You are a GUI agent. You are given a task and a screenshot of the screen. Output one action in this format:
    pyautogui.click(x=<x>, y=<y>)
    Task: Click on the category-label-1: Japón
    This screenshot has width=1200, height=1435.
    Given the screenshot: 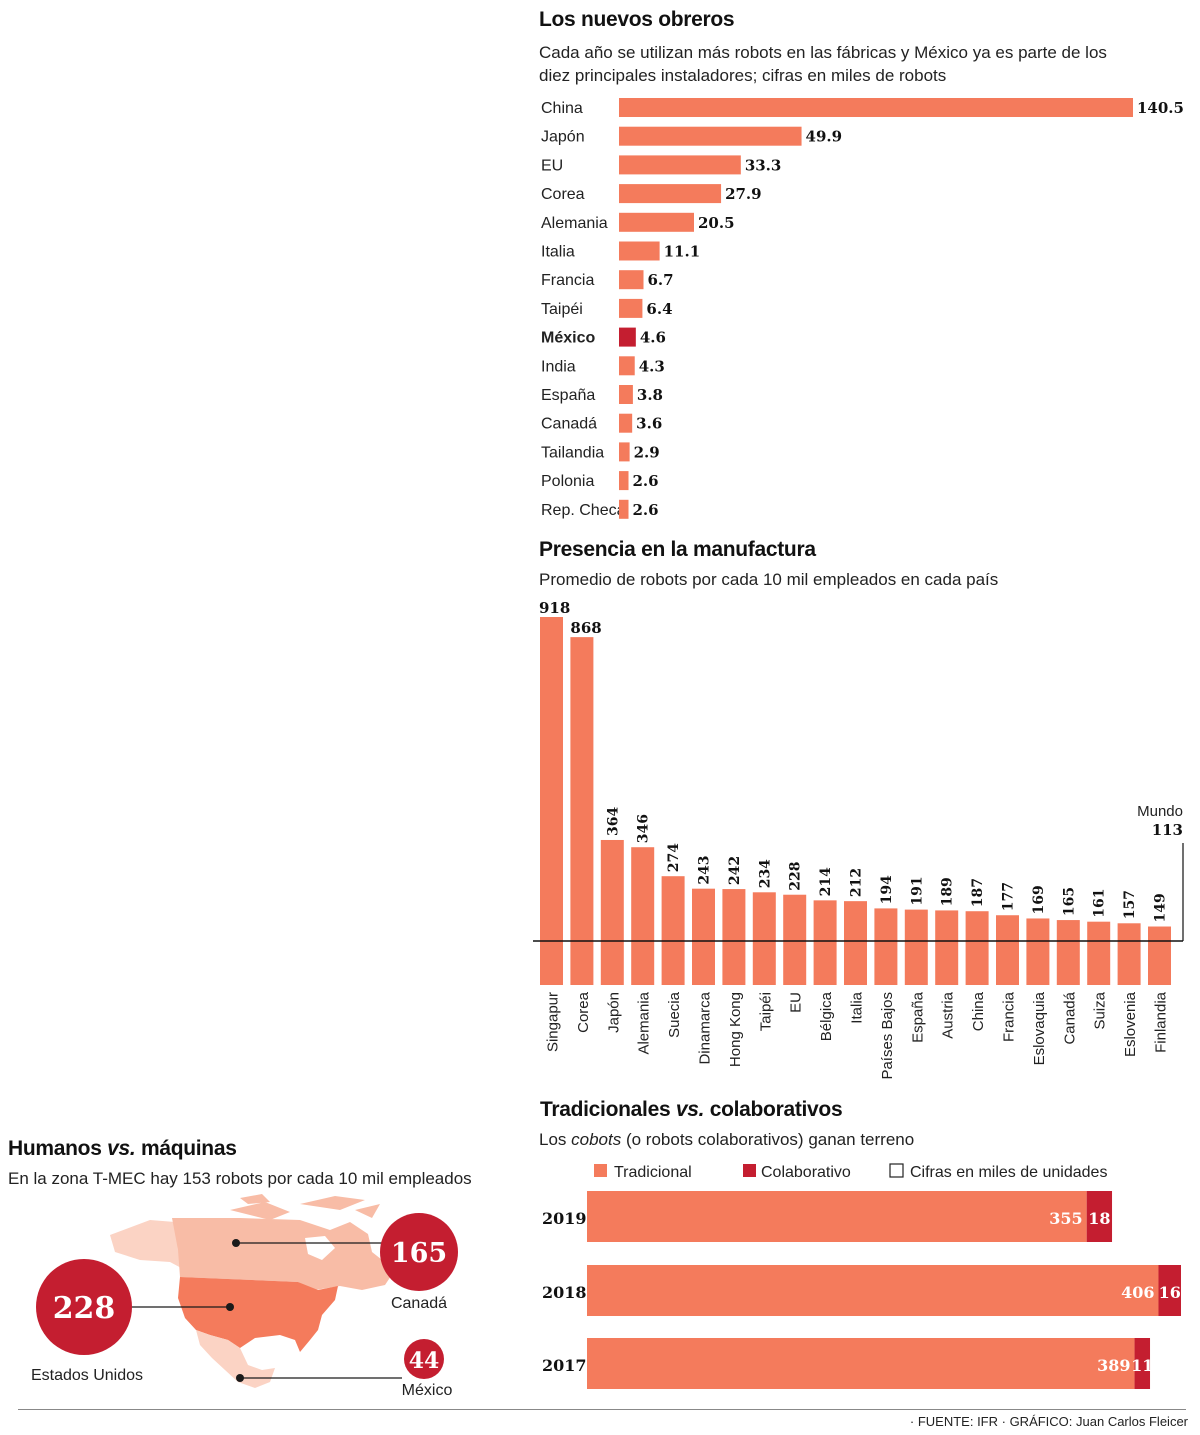 What is the action you would take?
    pyautogui.click(x=563, y=137)
    